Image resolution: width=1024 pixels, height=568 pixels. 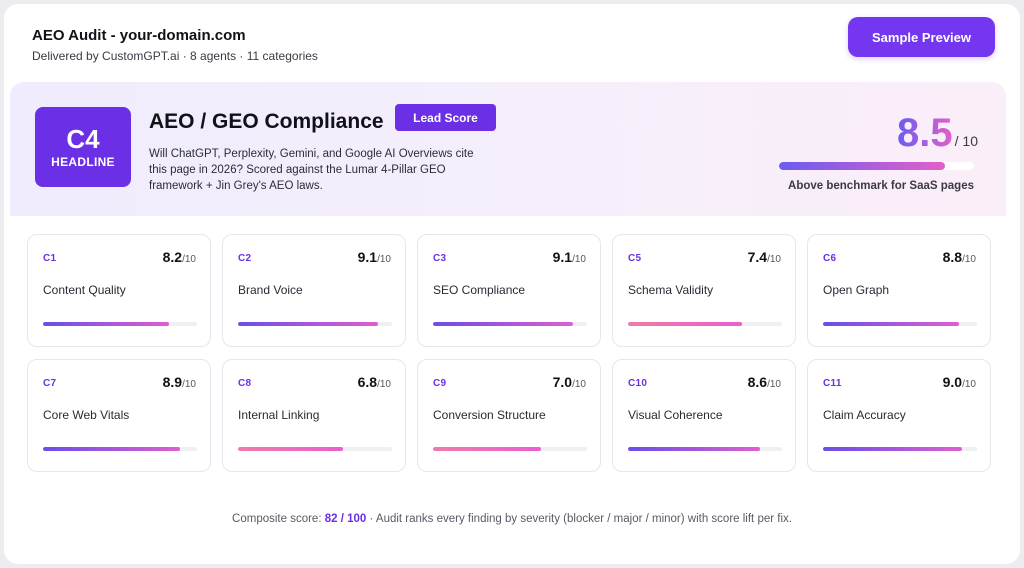 I want to click on category-card: C1 8.2/10 Content Quality, so click(x=119, y=290).